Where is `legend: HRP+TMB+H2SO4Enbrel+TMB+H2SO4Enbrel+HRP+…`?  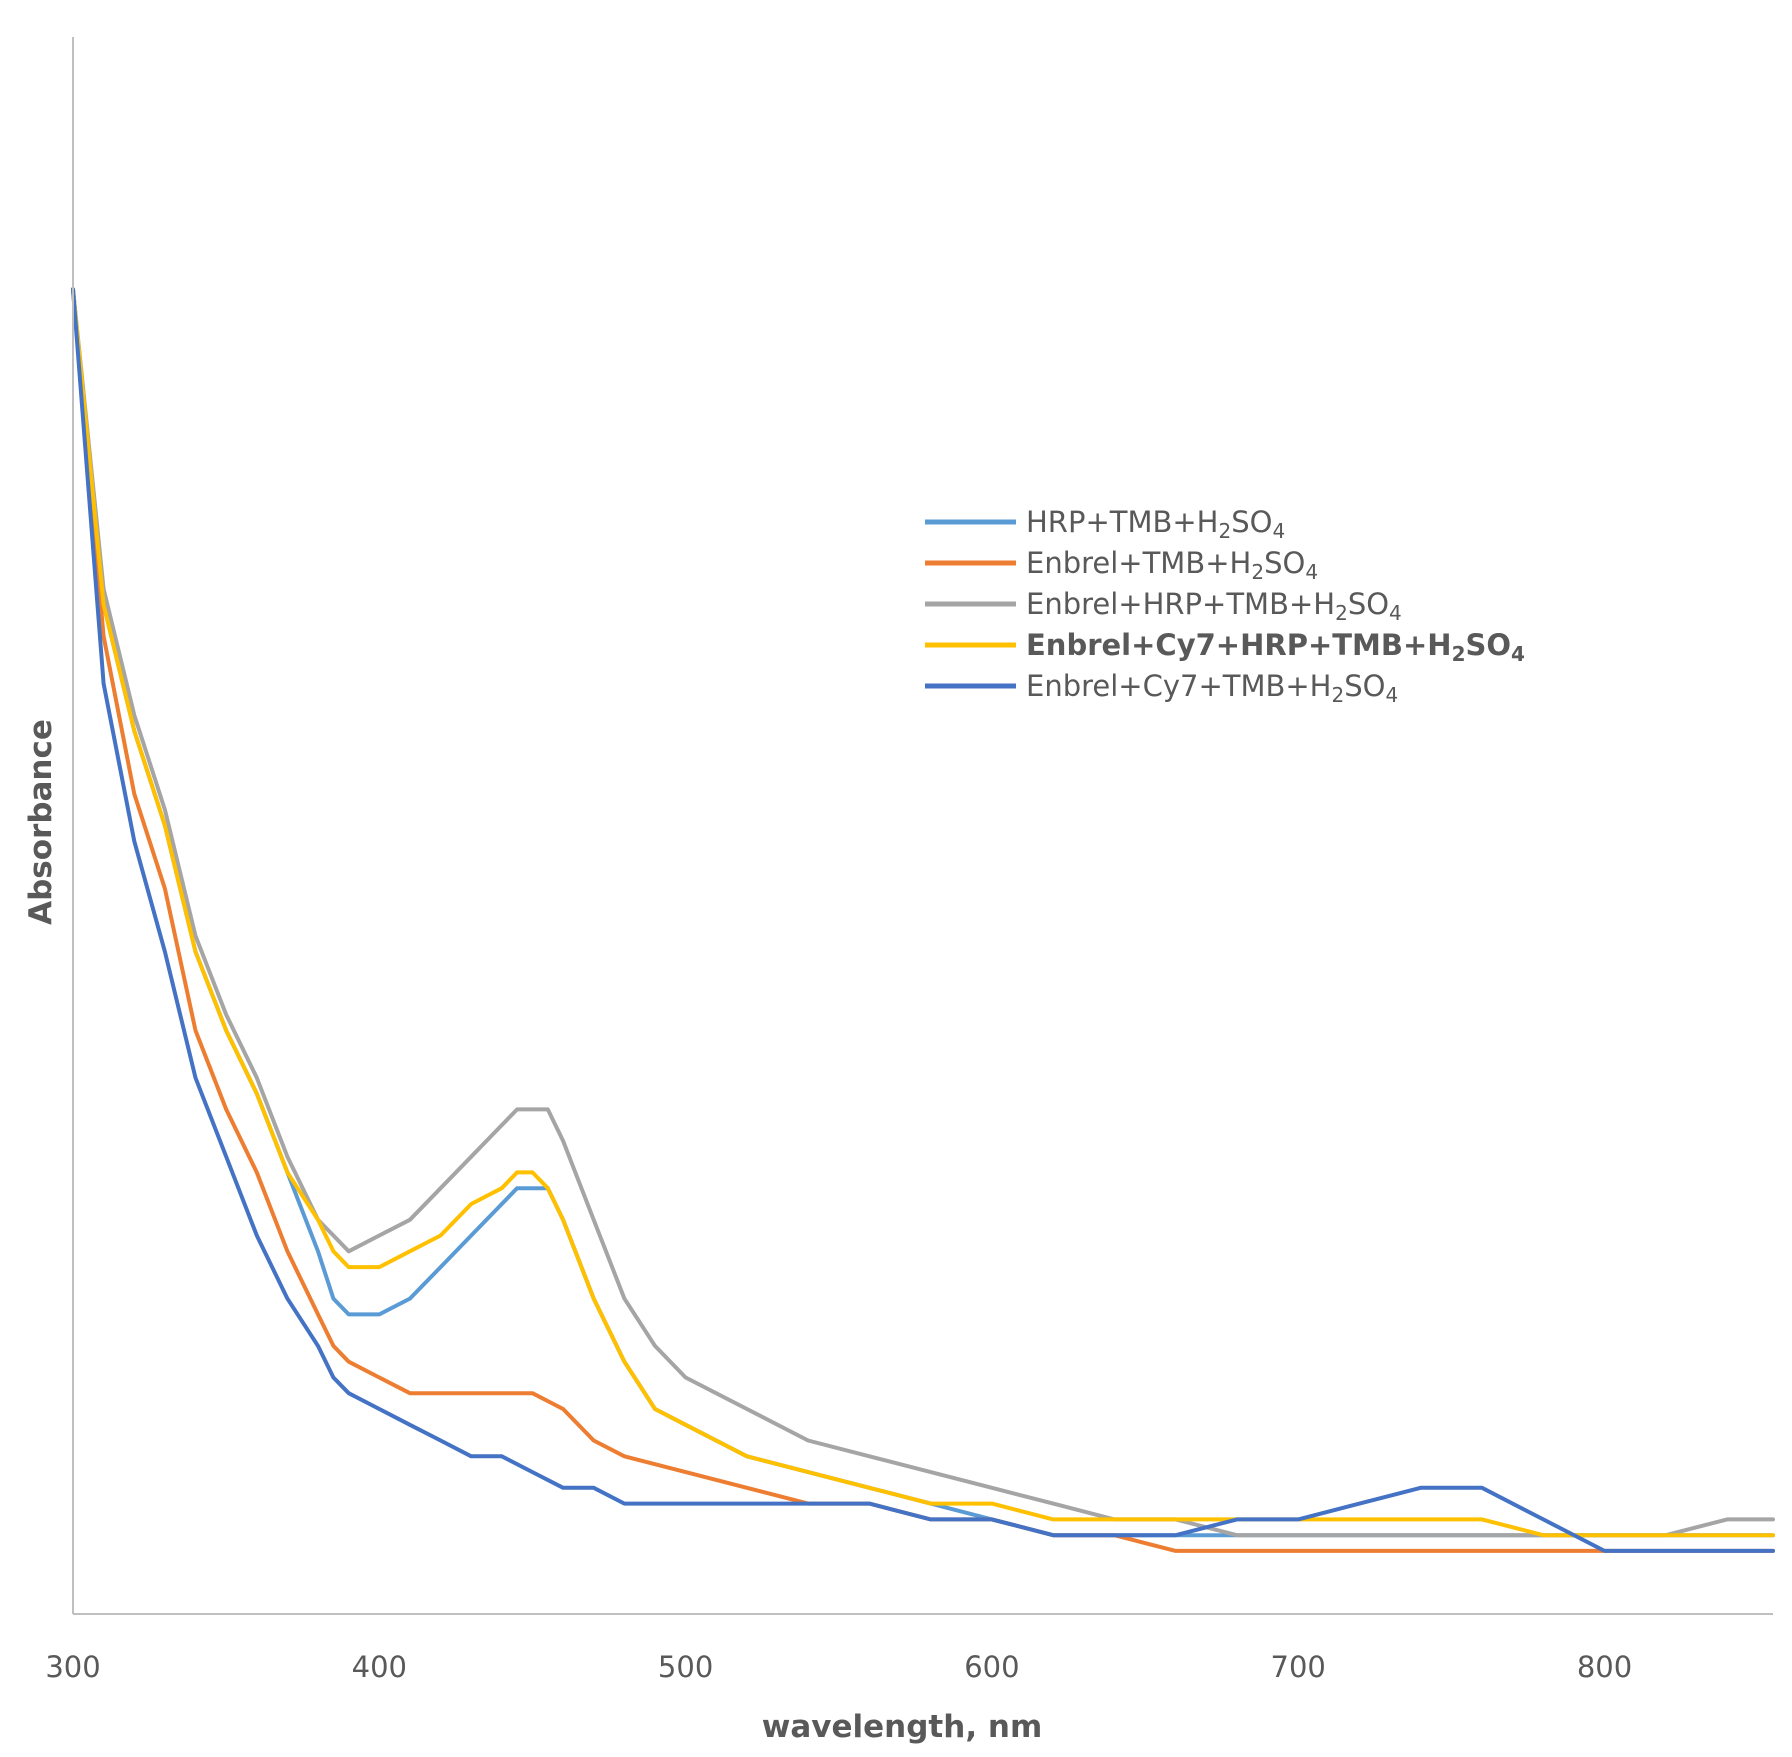
legend: HRP+TMB+H2SO4Enbrel+TMB+H2SO4Enbrel+HRP+… is located at coordinates (1225, 606).